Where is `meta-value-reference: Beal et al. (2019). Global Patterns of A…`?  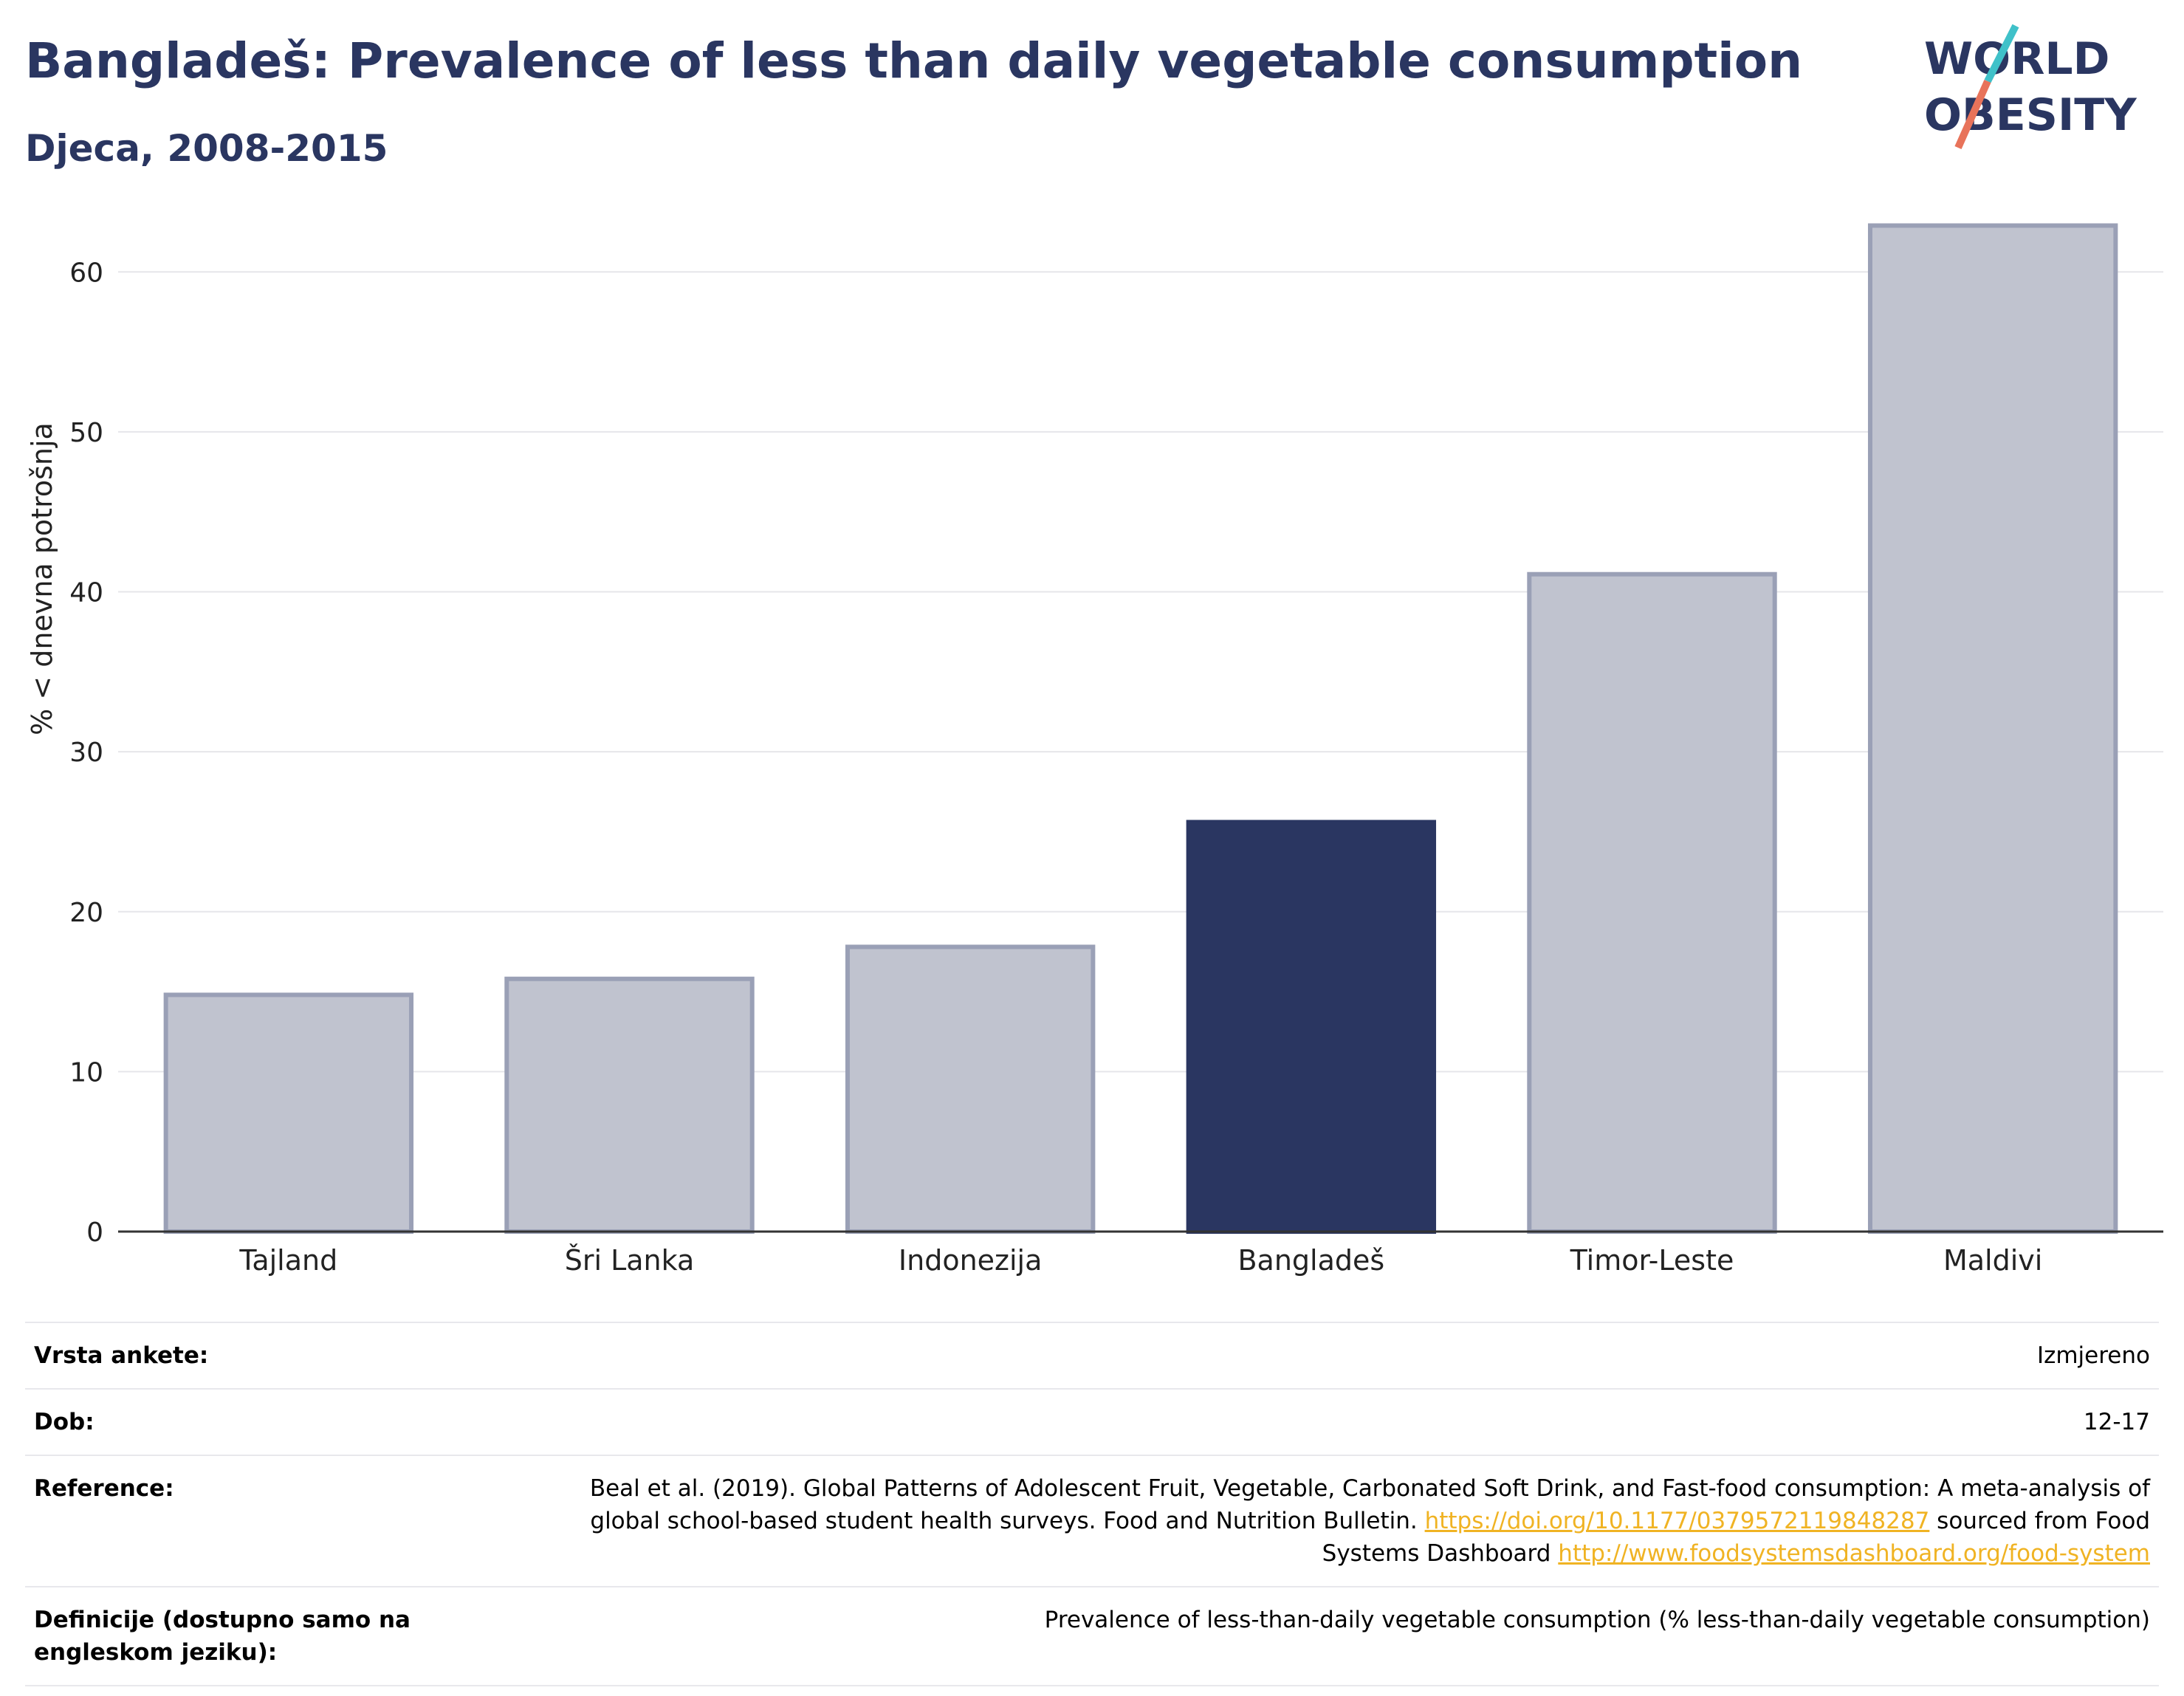
meta-value-reference: Beal et al. (2019). Global Patterns of A… is located at coordinates (1357, 1521).